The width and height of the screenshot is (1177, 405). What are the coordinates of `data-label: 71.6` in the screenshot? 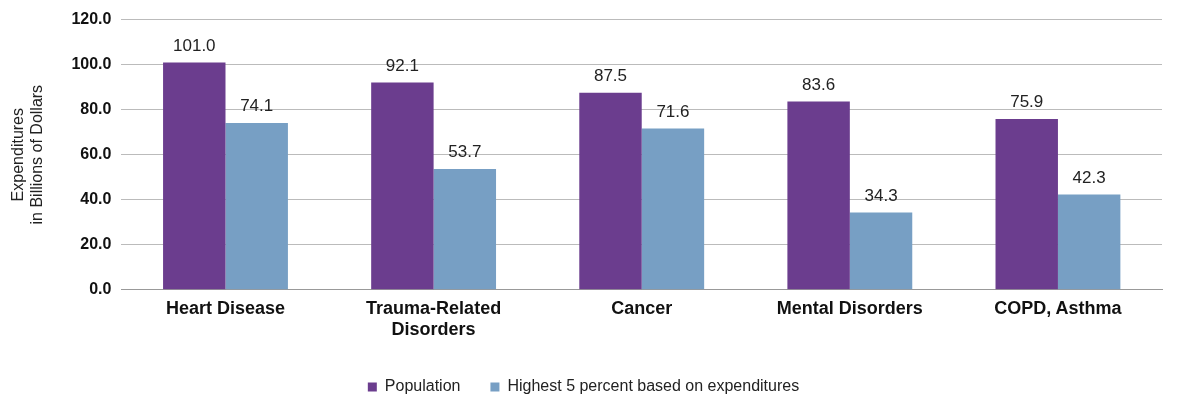 It's located at (673, 111).